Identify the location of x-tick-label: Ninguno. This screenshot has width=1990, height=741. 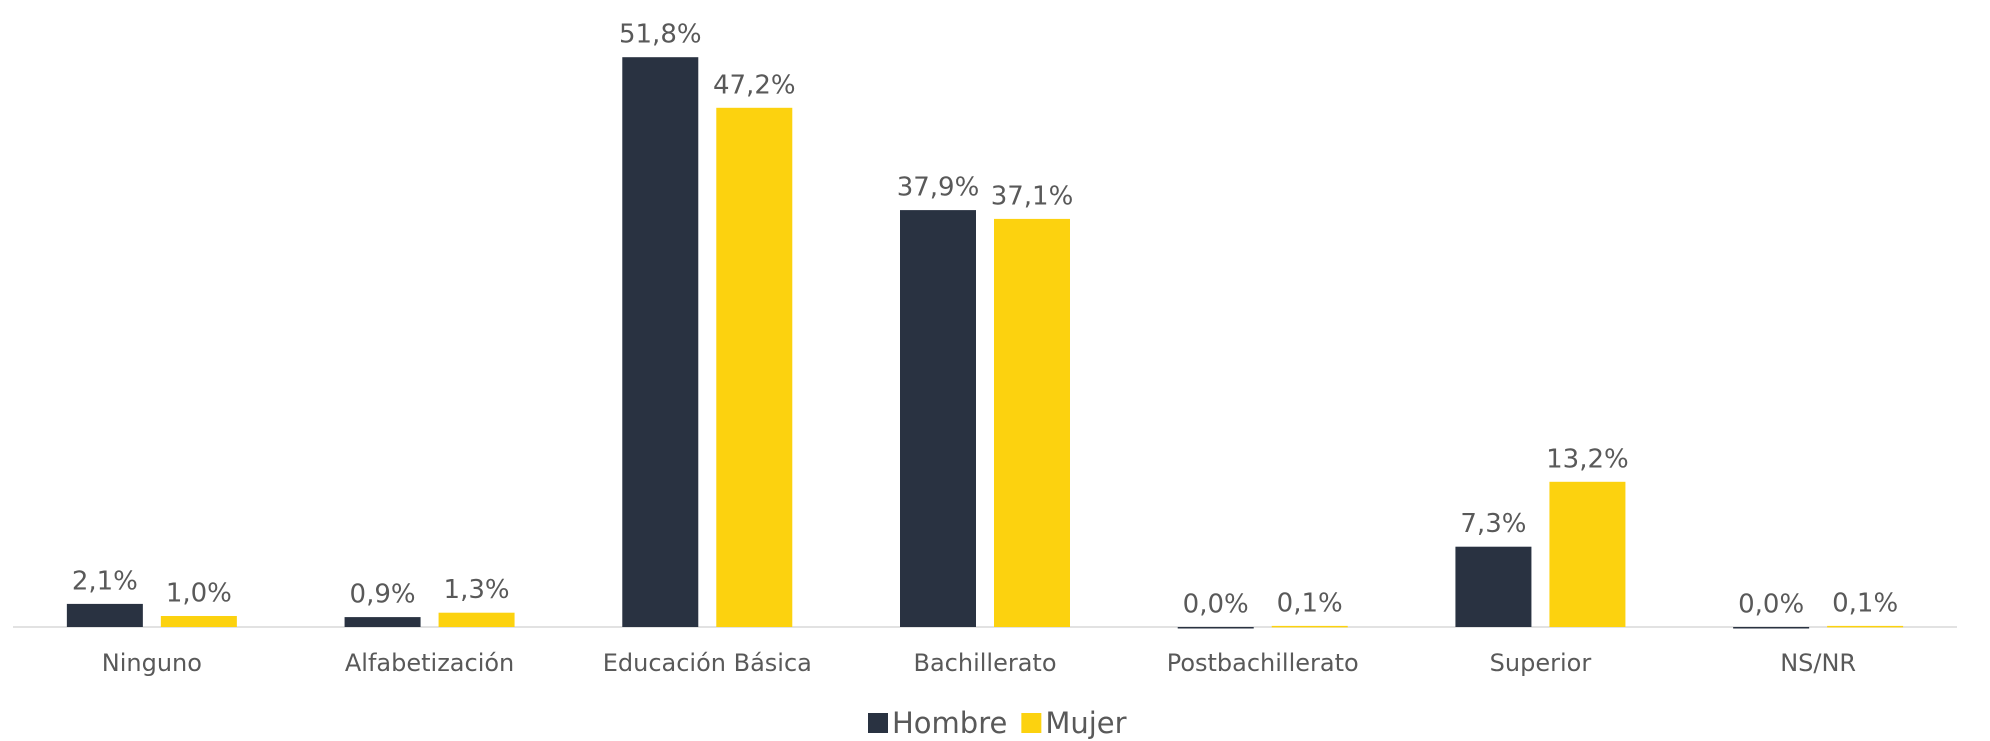
(152, 663).